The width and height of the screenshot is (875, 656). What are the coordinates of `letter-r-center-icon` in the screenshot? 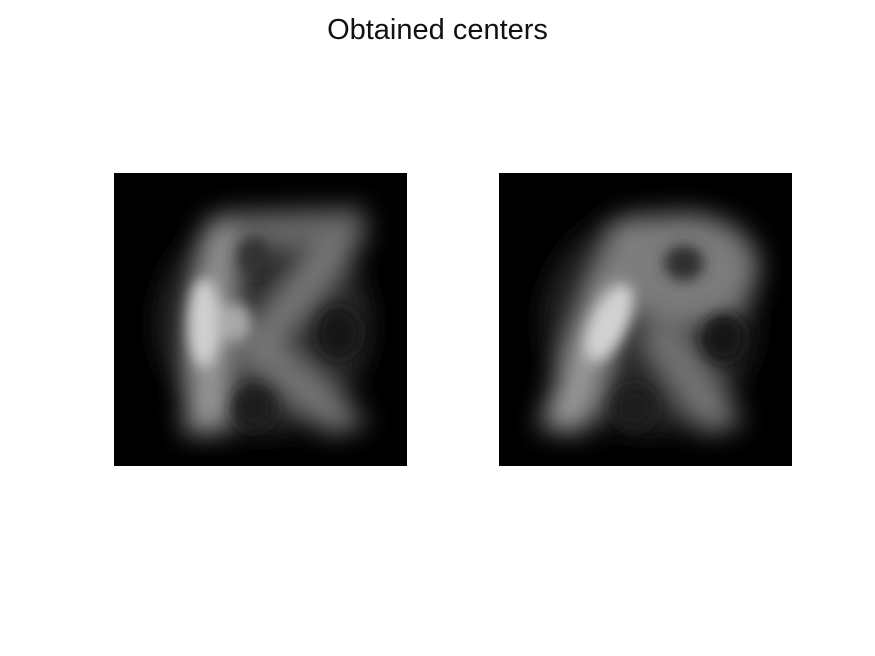 It's located at (645, 319).